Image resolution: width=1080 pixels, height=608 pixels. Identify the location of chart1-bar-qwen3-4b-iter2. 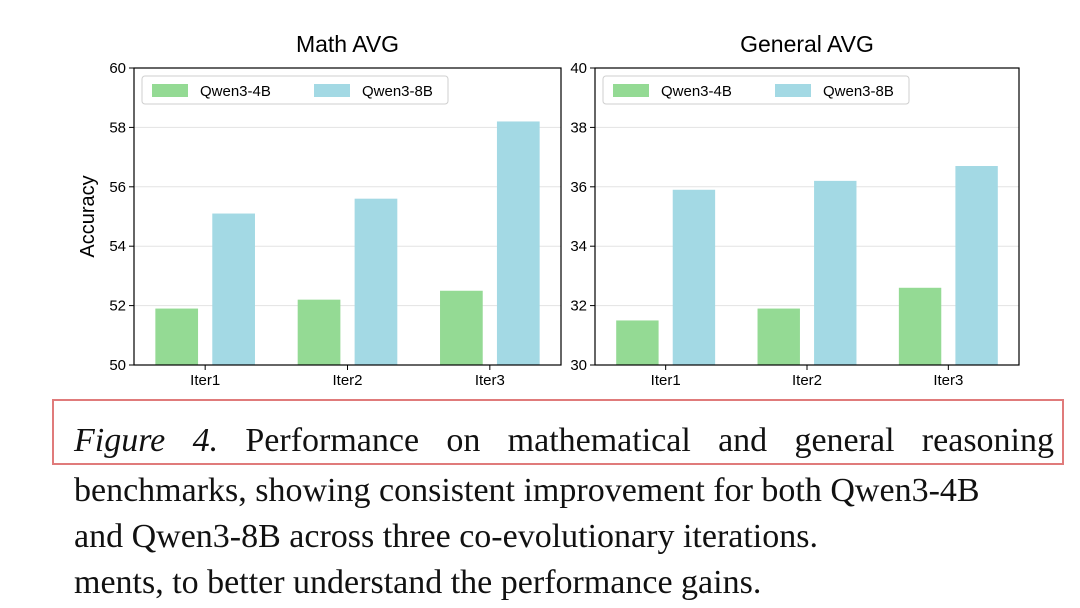
(319, 332).